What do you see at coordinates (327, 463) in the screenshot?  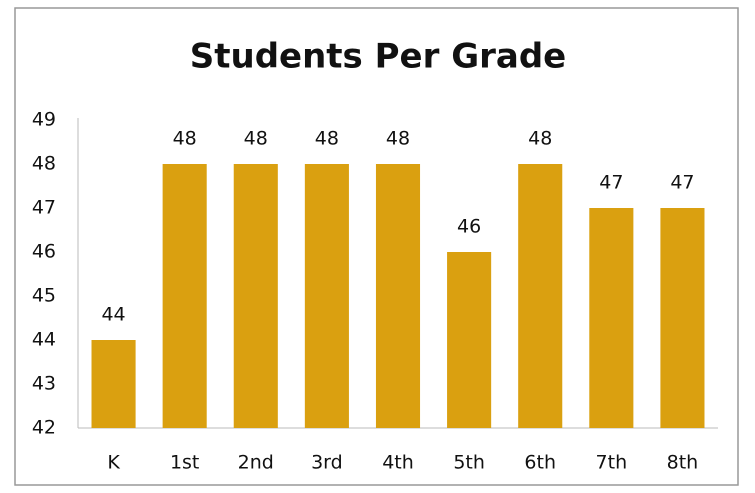 I see `x-tick-label: 3rd` at bounding box center [327, 463].